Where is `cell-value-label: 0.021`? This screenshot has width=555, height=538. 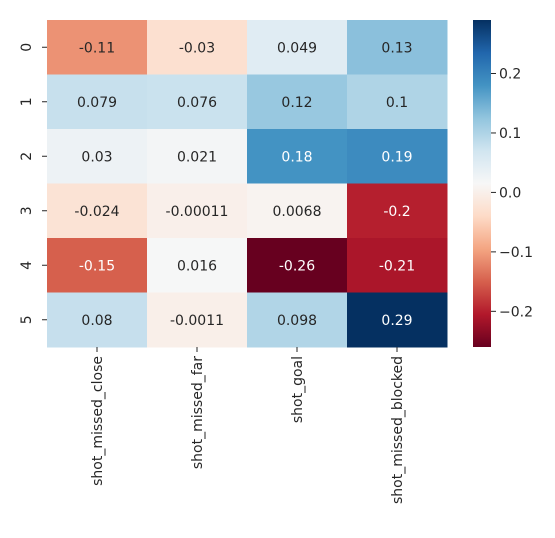 cell-value-label: 0.021 is located at coordinates (197, 157).